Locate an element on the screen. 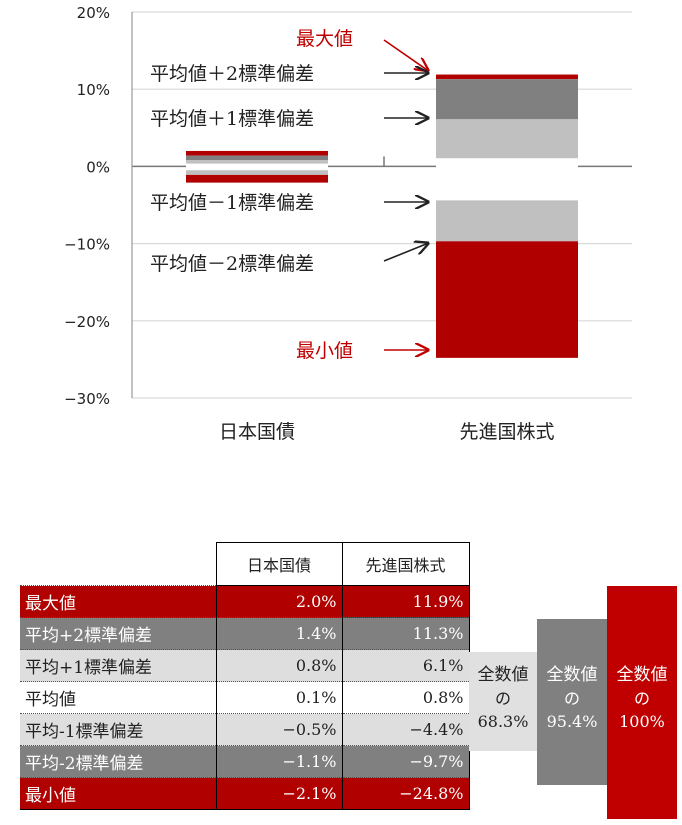 The height and width of the screenshot is (825, 682). table-row: 平均値 0.1% 0.8% is located at coordinates (245, 697).